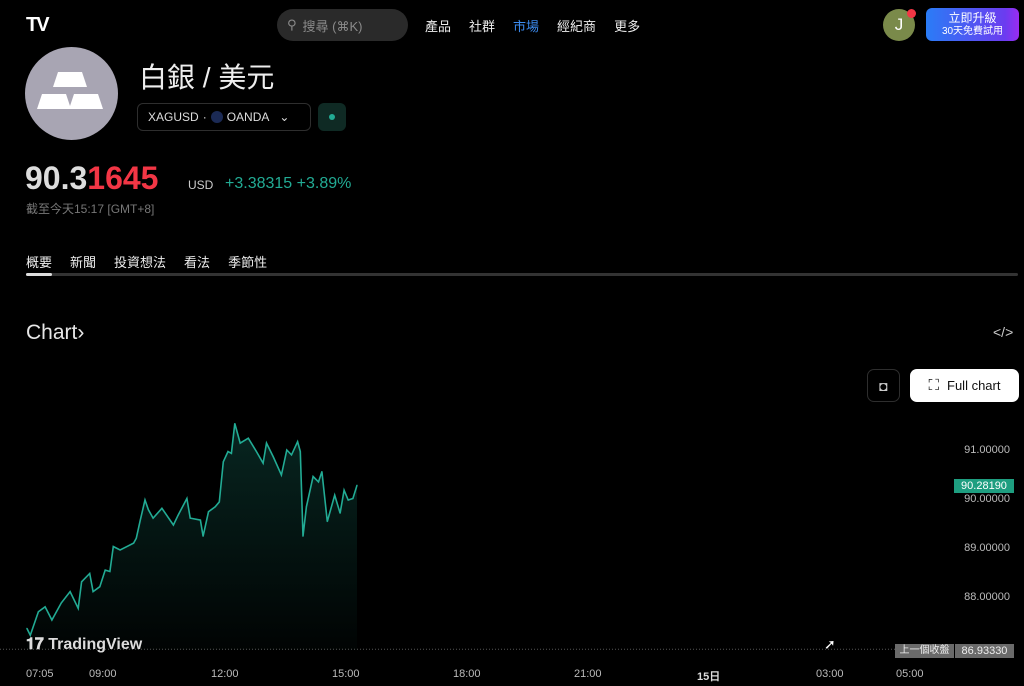 The width and height of the screenshot is (1024, 686). I want to click on main-nav: 產品 社群 市場 經紀商 更多, so click(532, 25).